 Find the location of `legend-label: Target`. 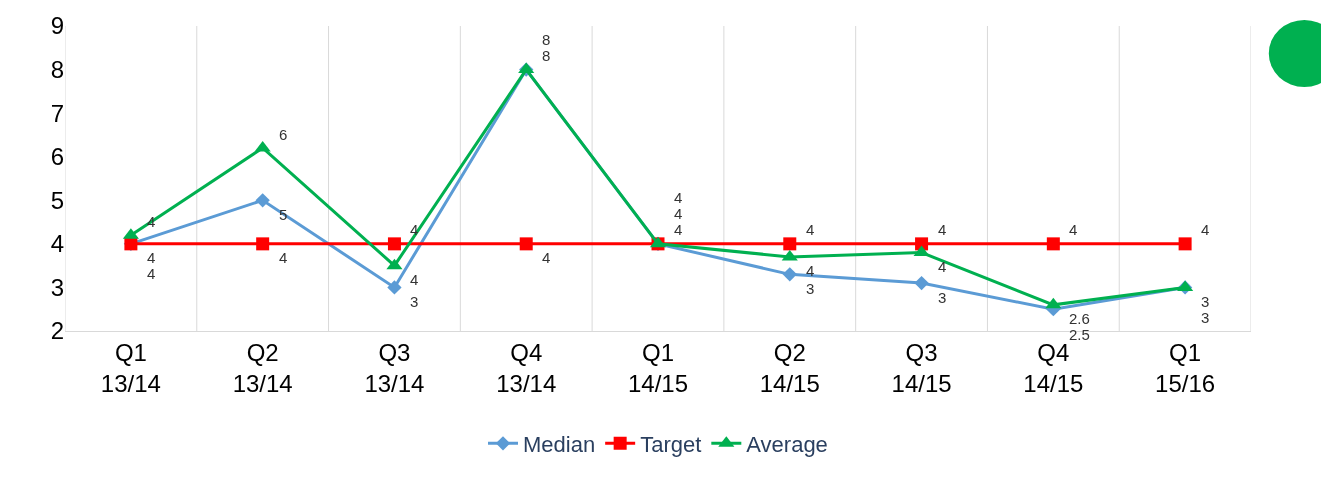

legend-label: Target is located at coordinates (671, 444).